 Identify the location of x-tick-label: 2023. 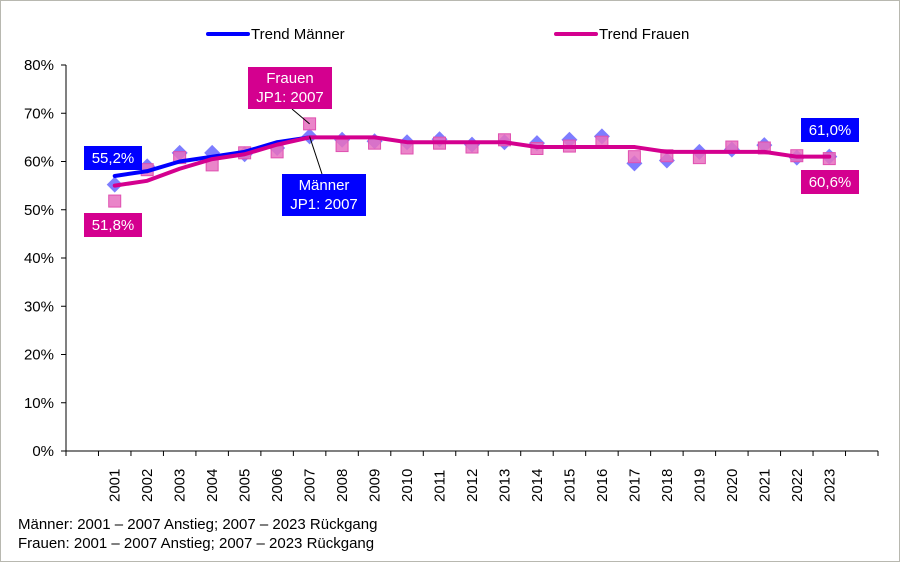
(829, 485).